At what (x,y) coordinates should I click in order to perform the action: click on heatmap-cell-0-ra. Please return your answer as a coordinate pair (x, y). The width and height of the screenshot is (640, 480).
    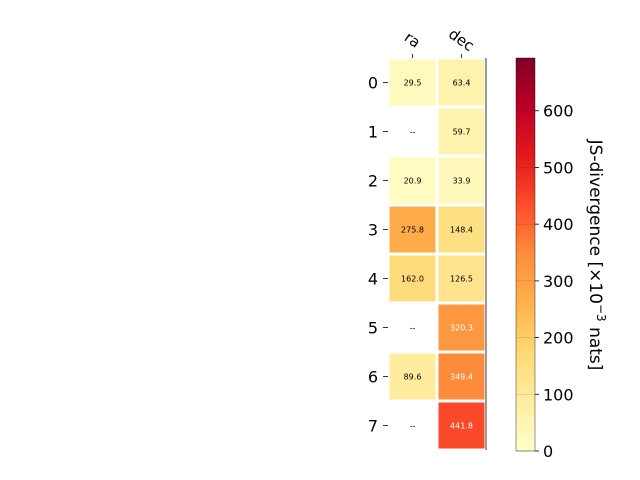
    Looking at the image, I should click on (412, 82).